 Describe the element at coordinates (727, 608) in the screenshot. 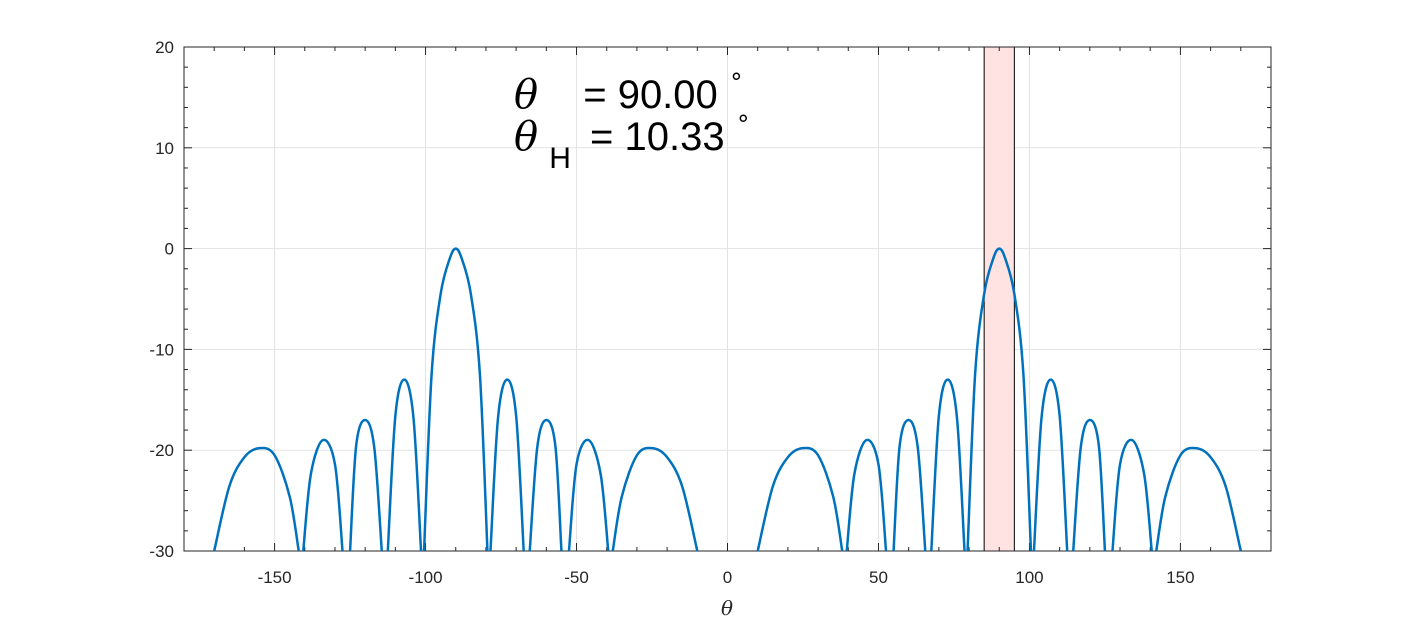

I see `x-axis-label: θ` at that location.